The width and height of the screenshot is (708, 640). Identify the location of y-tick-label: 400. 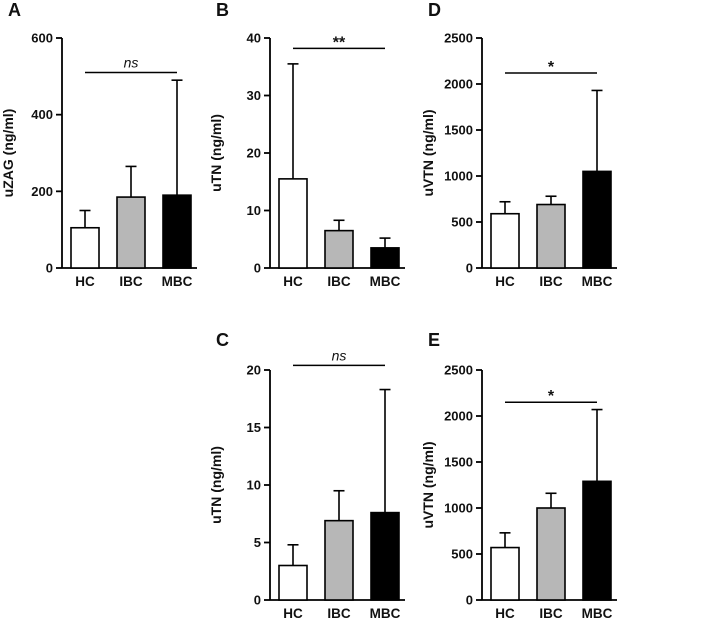
(42, 114).